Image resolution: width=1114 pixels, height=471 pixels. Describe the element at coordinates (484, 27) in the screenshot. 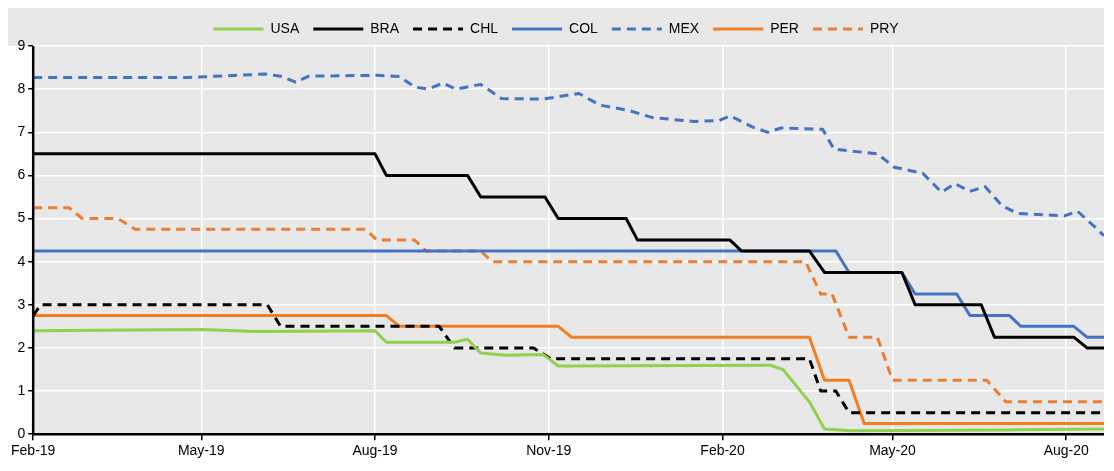

I see `legend-label: CHL` at that location.